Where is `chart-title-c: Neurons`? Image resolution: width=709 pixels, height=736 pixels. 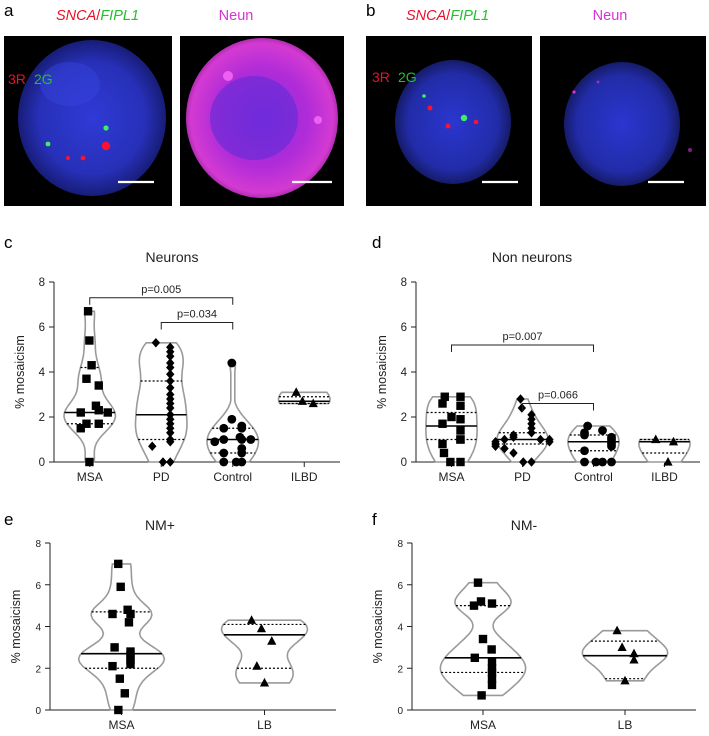 chart-title-c: Neurons is located at coordinates (172, 257).